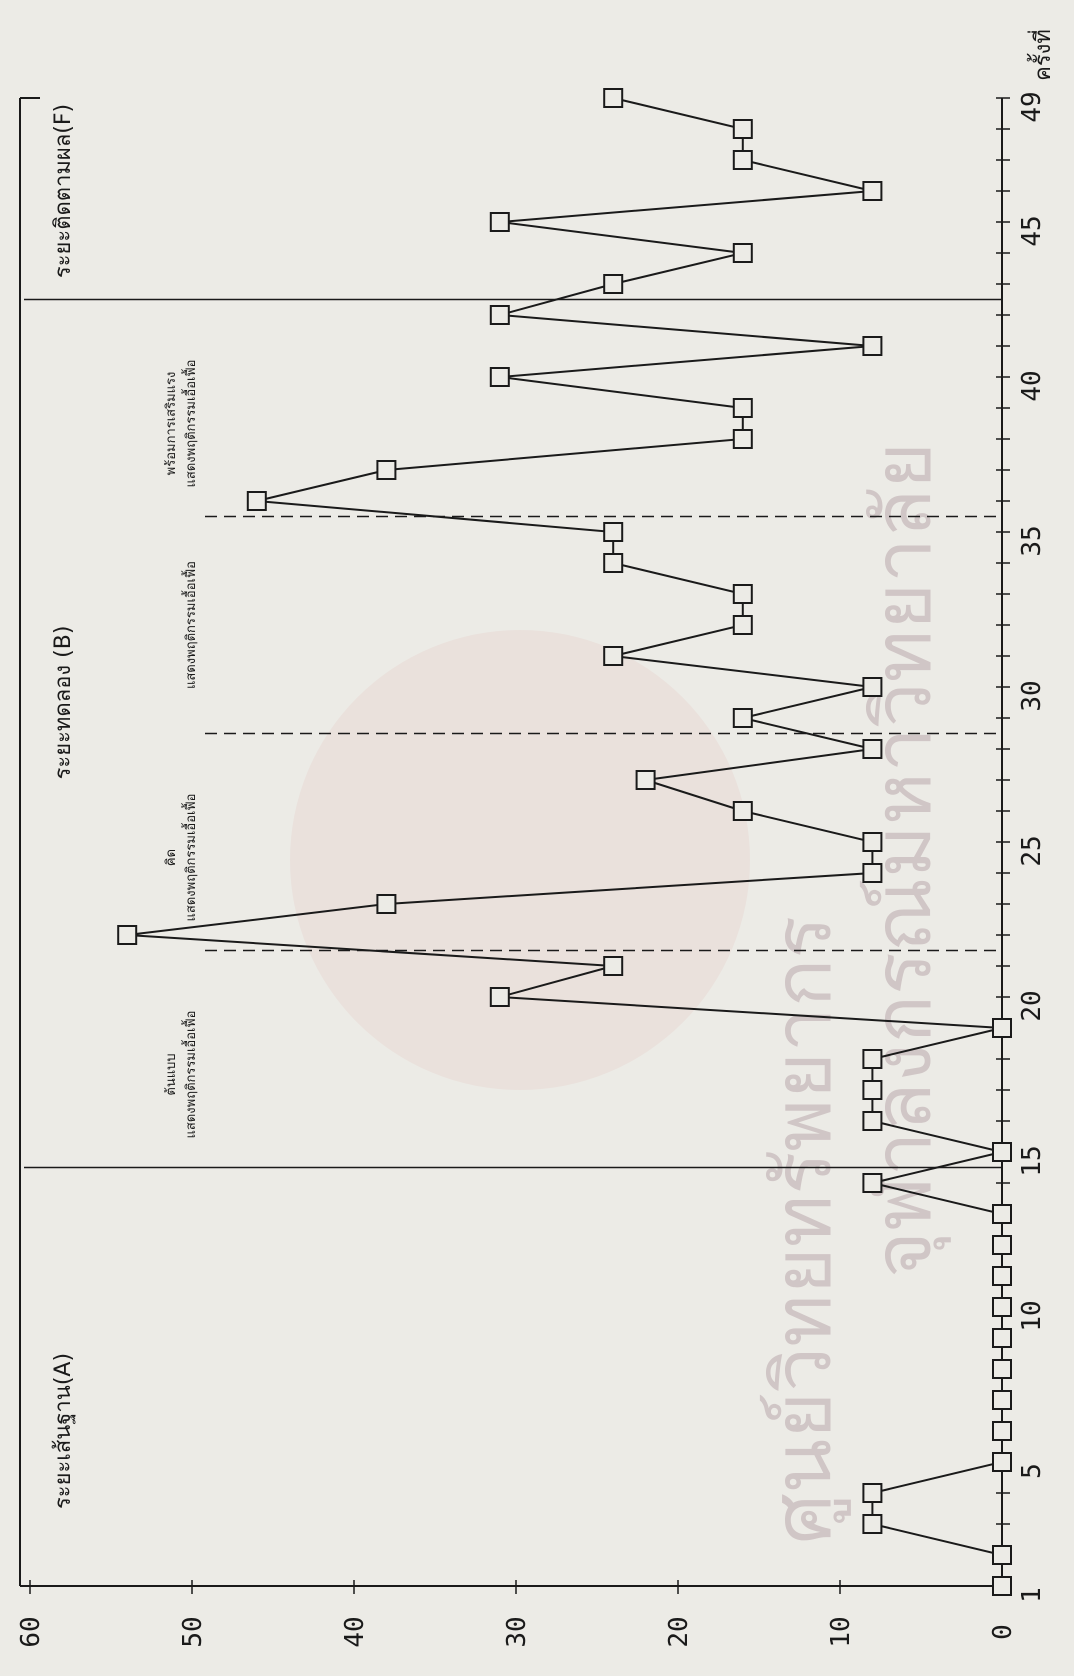 The image size is (1074, 1676). What do you see at coordinates (171, 424) in the screenshot?
I see `condition-label: พร้อมการเสริมแรง` at bounding box center [171, 424].